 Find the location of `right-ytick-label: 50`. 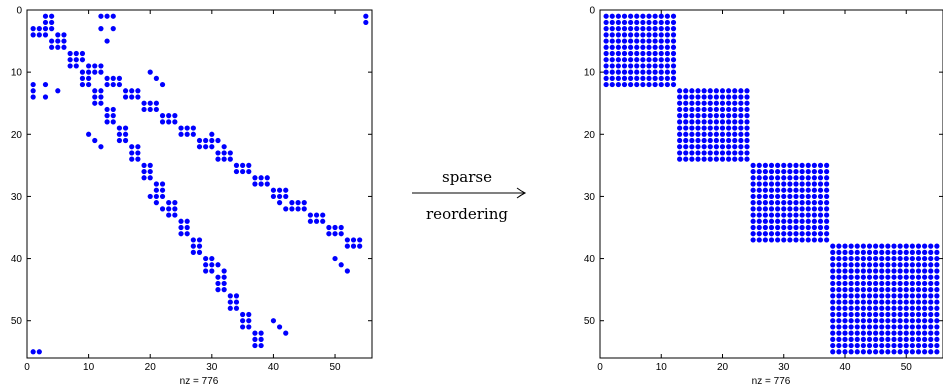

right-ytick-label: 50 is located at coordinates (590, 321).